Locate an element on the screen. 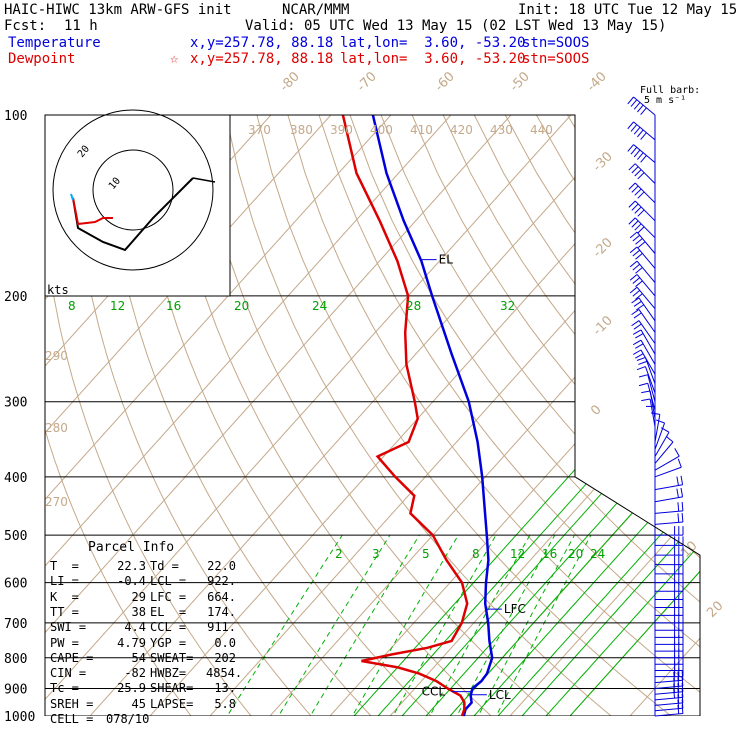 The height and width of the screenshot is (740, 740). hodograph-ring-outer is located at coordinates (133, 190).